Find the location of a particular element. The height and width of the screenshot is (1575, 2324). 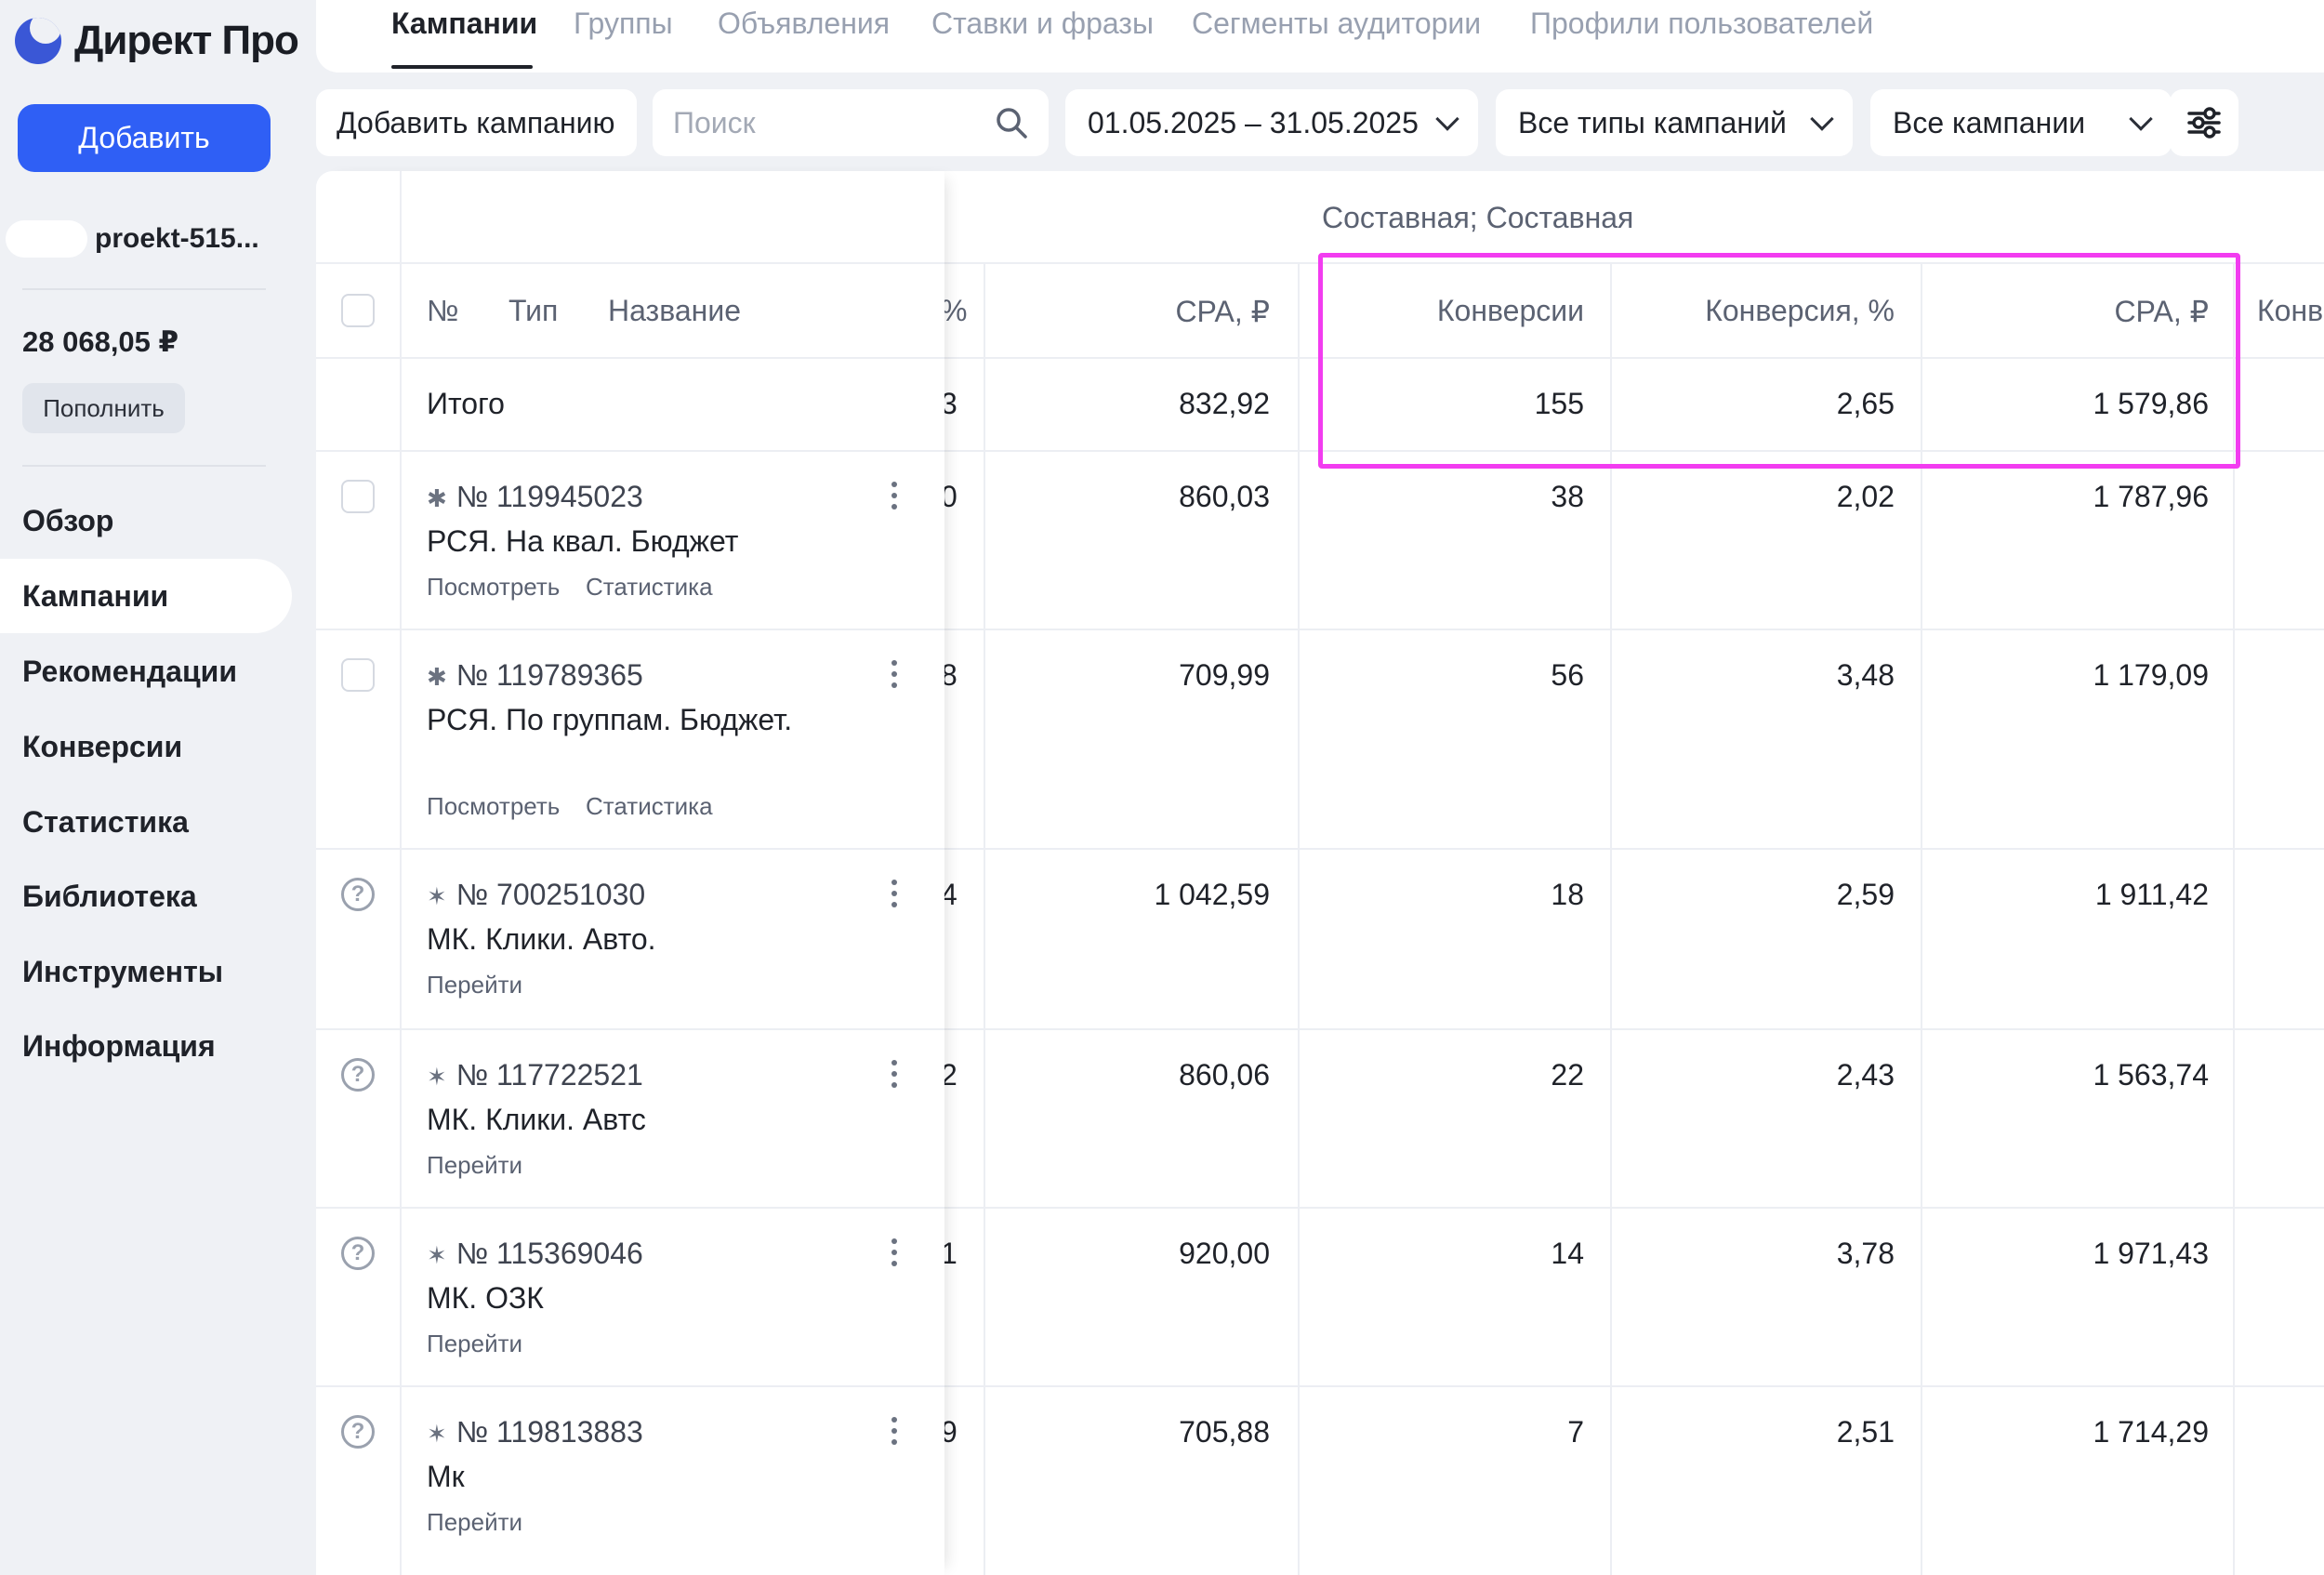

row-cpa-prev: 1 042,59 is located at coordinates (1212, 894).